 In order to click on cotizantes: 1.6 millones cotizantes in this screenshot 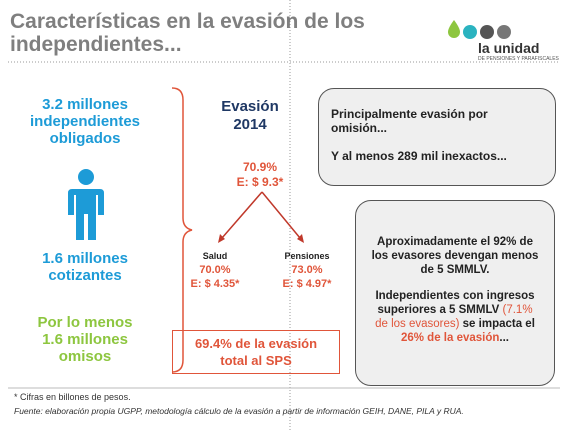, I will do `click(85, 267)`.